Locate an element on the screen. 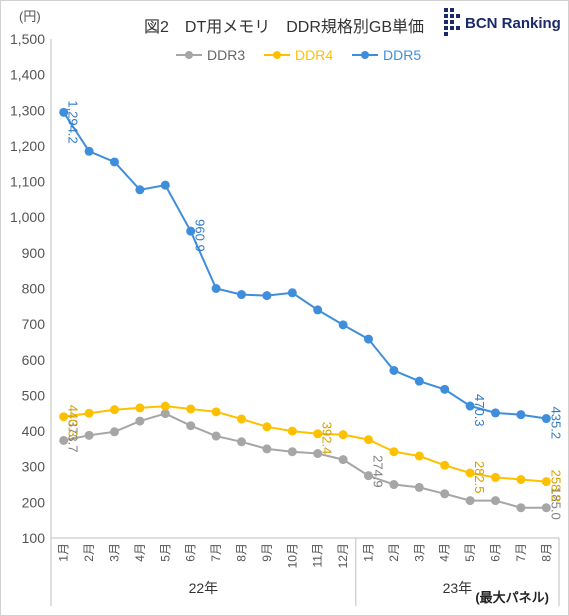 Image resolution: width=569 pixels, height=616 pixels. x-category-label: 11月 is located at coordinates (318, 555).